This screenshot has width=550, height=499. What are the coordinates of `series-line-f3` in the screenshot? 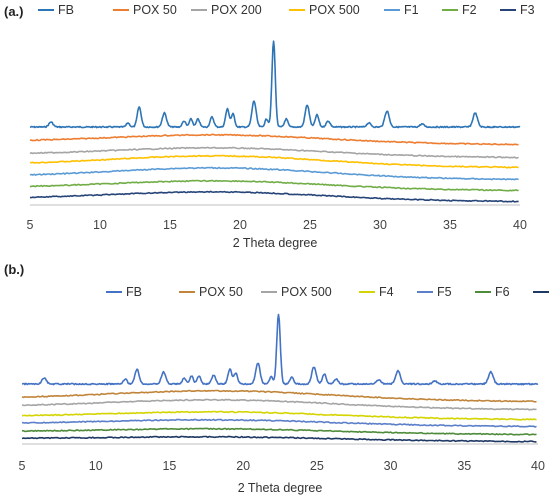 It's located at (274, 196).